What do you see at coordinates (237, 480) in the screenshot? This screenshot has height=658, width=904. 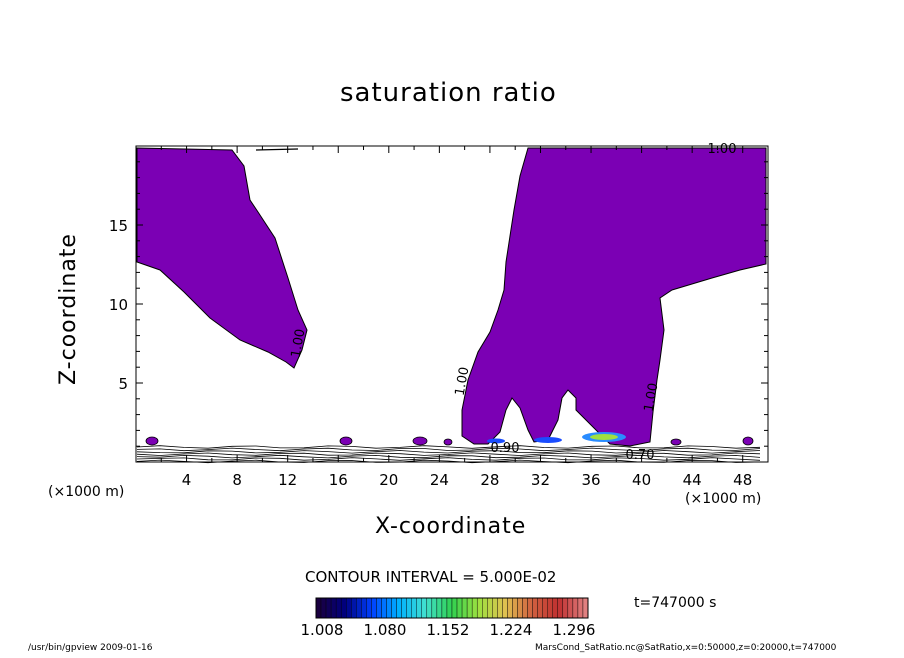 I see `x-tick-label: 8` at bounding box center [237, 480].